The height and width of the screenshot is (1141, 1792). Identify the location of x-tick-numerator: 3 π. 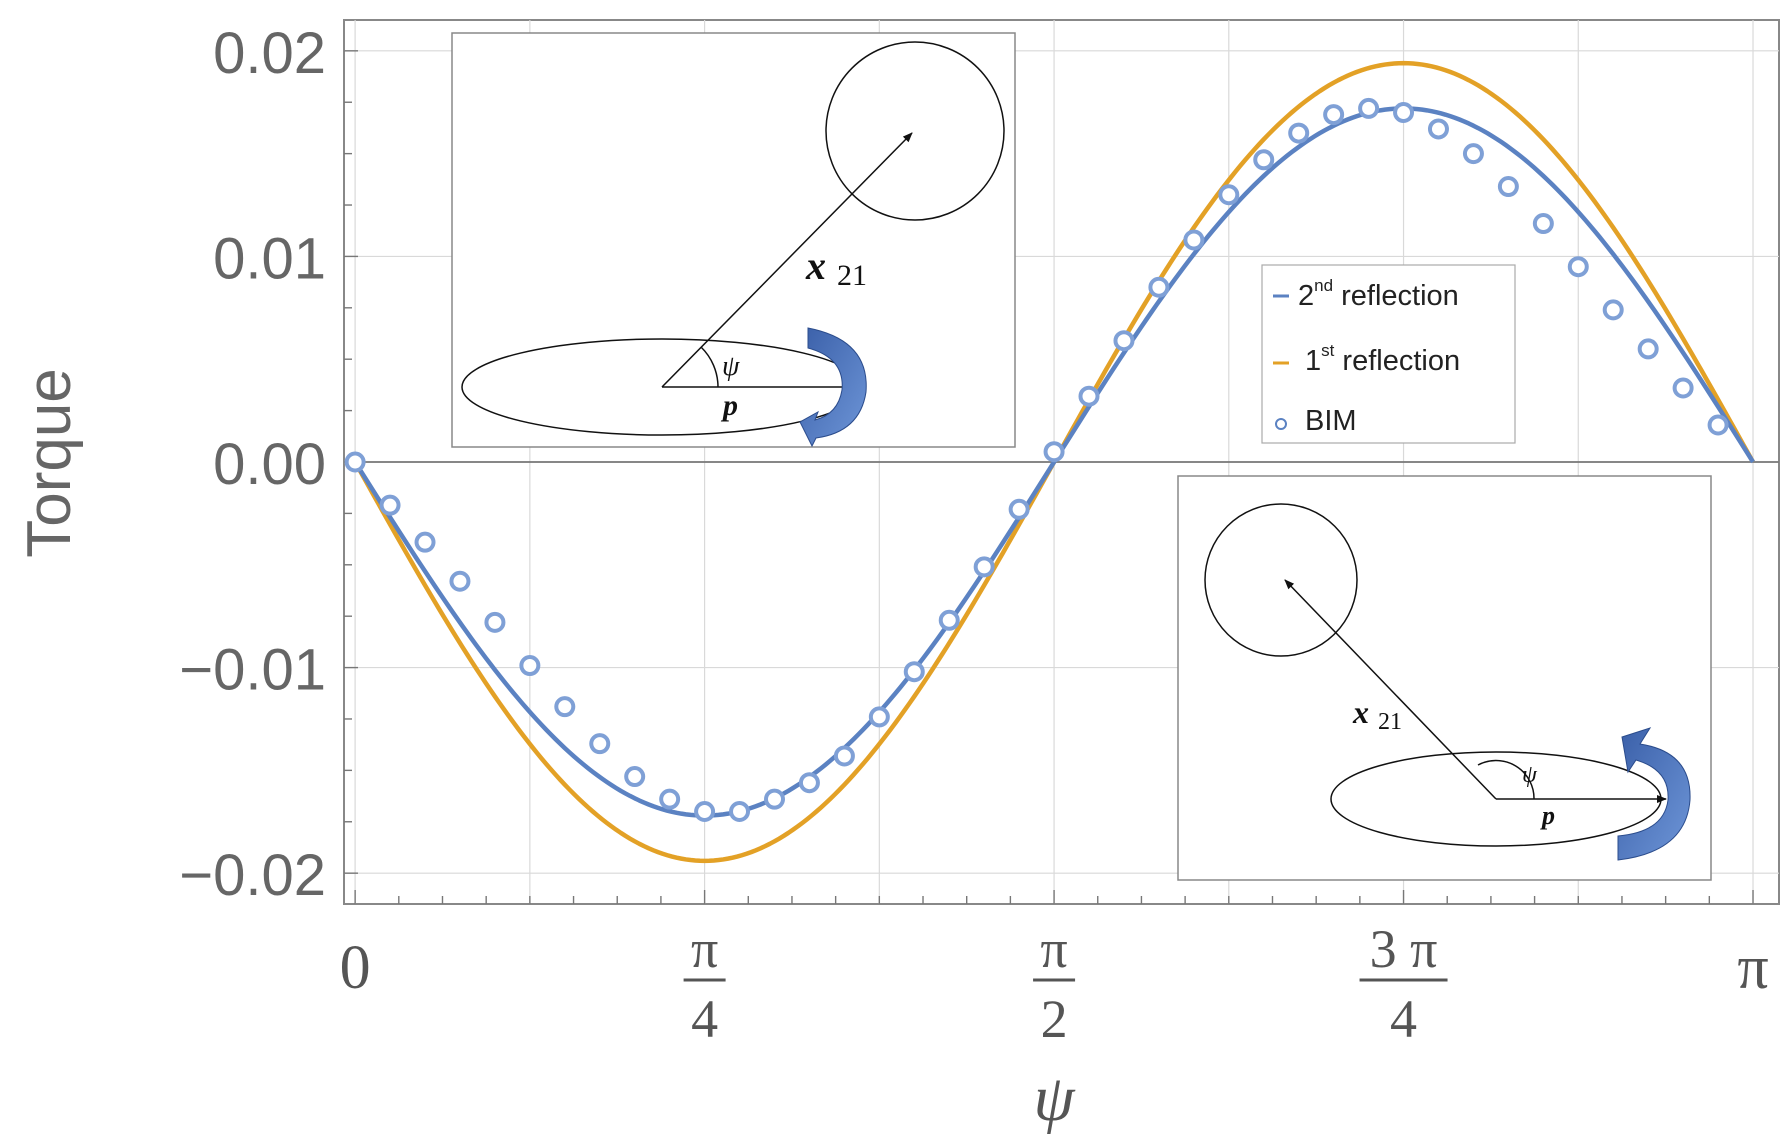
(1404, 949).